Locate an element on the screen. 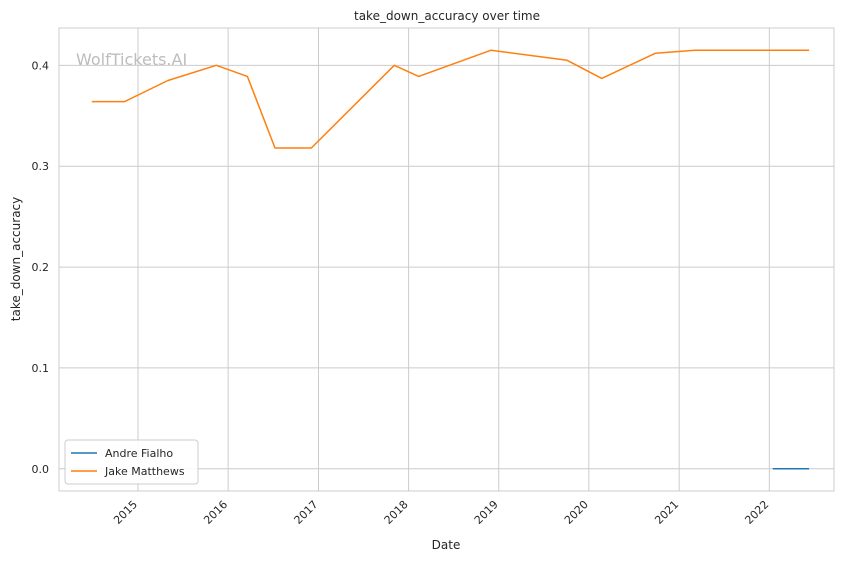 The image size is (844, 561). legend-box is located at coordinates (131, 462).